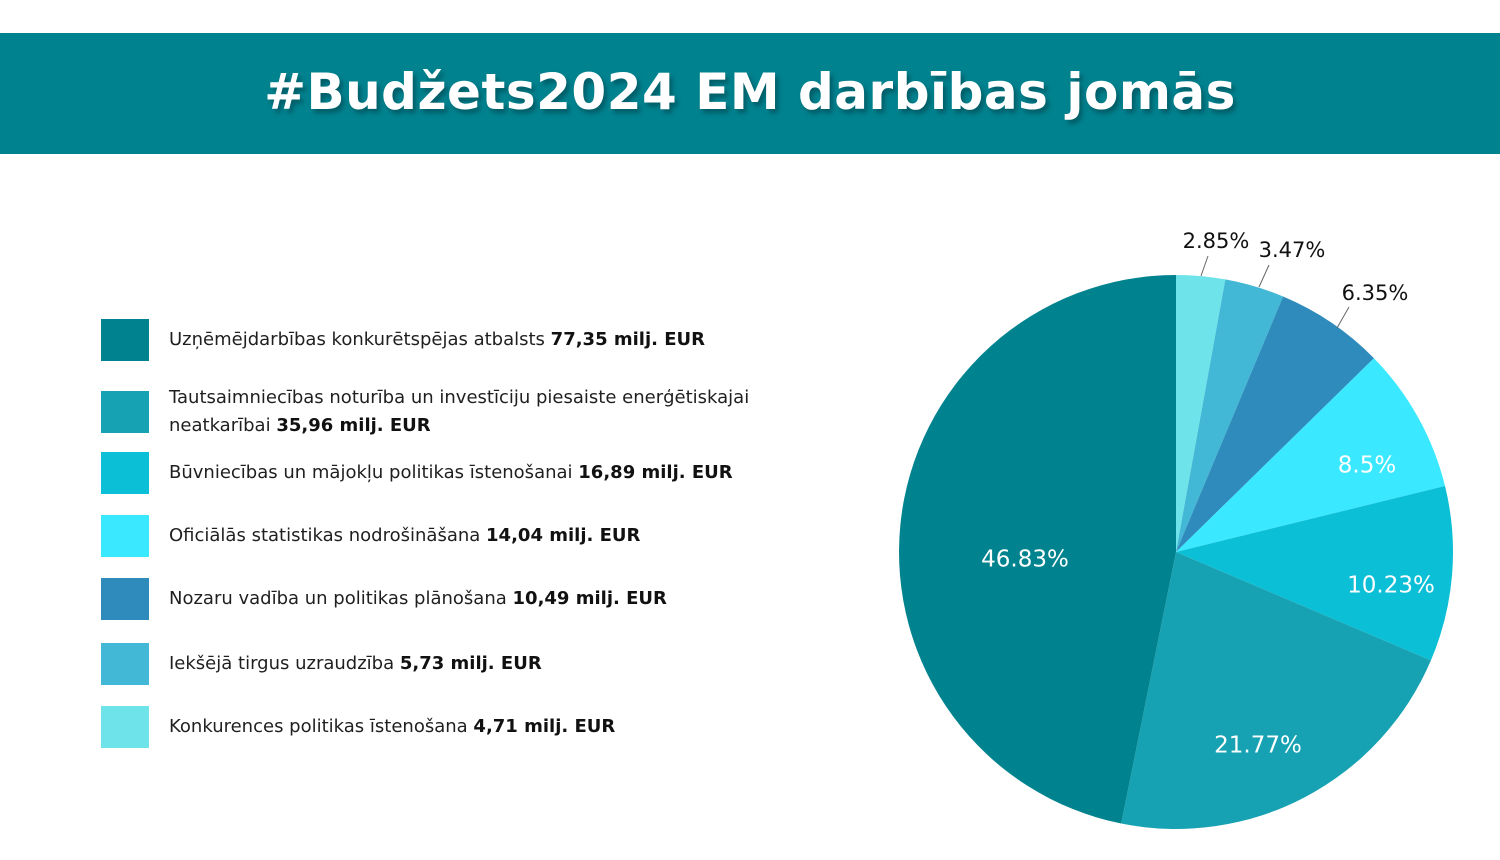 This screenshot has height=860, width=1500. I want to click on legend-value: 35,96 milj. EUR, so click(353, 425).